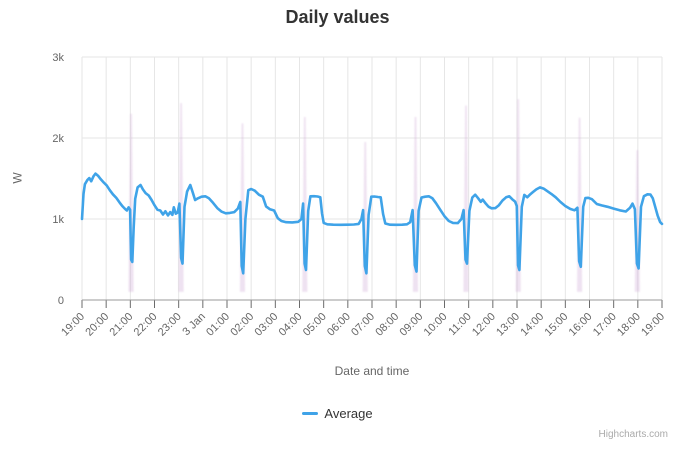 The image size is (675, 450). I want to click on y-tick-label: 2k, so click(58, 139).